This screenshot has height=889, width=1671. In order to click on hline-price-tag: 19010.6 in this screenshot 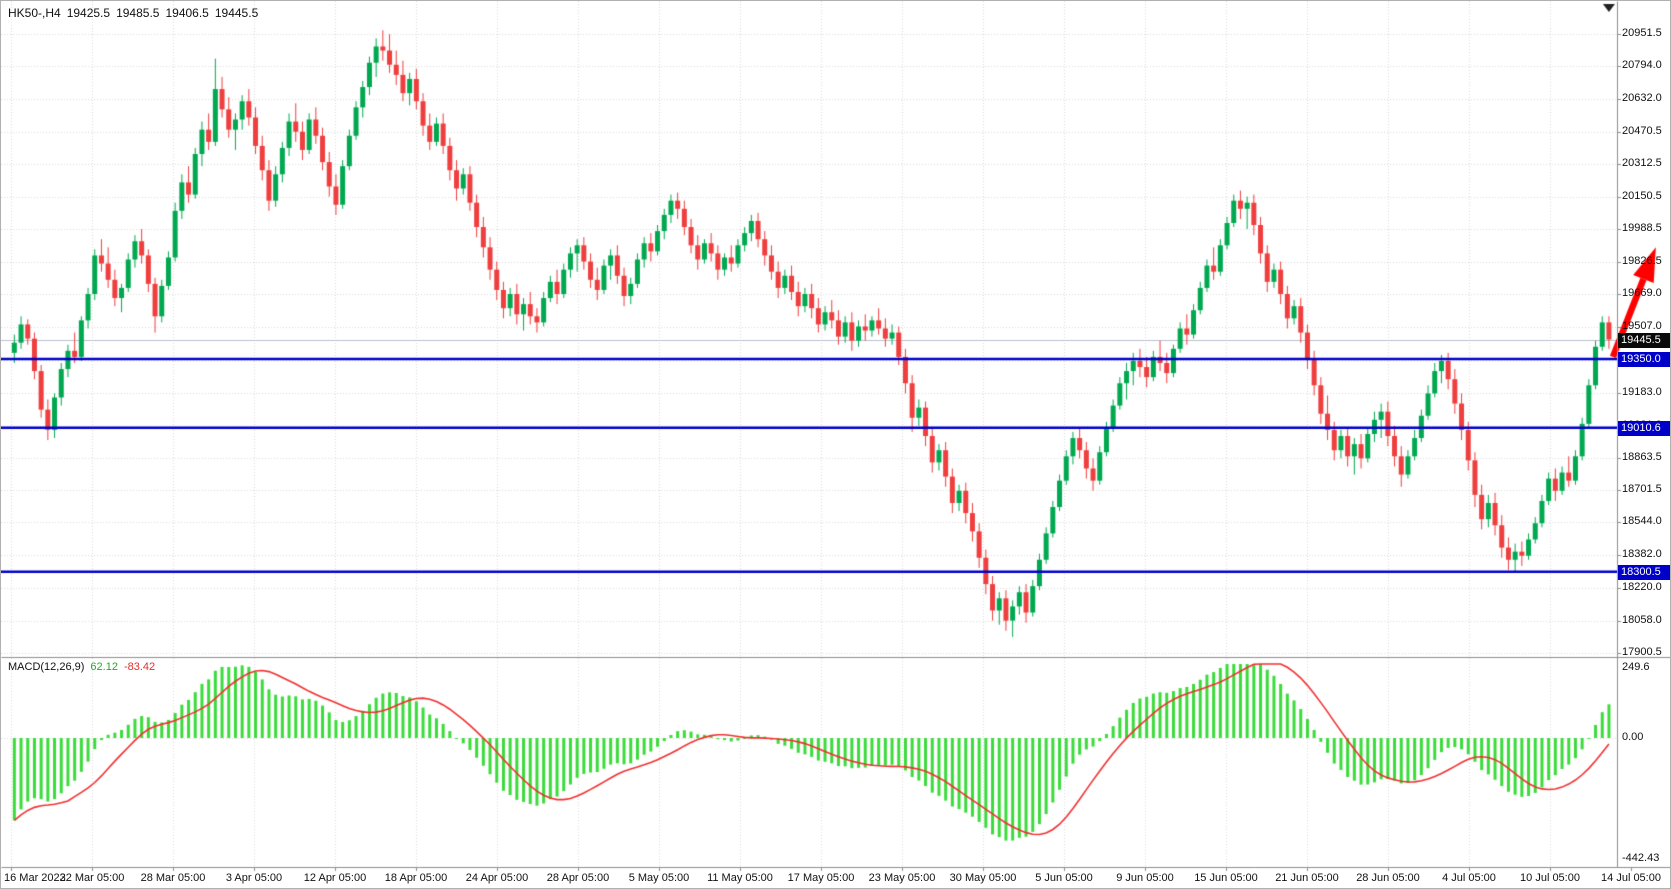, I will do `click(1644, 428)`.